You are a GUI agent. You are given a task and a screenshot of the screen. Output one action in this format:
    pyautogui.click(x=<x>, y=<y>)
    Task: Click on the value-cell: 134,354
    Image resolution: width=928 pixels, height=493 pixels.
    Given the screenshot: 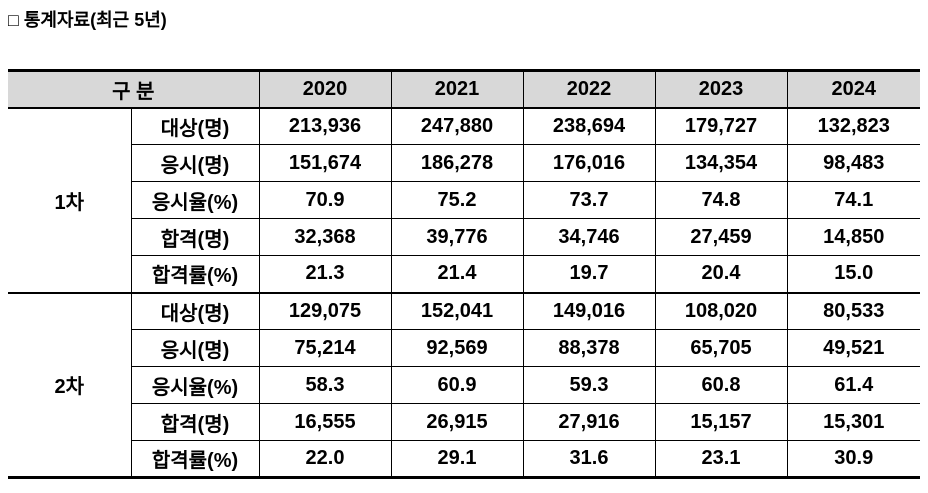 What is the action you would take?
    pyautogui.click(x=721, y=163)
    